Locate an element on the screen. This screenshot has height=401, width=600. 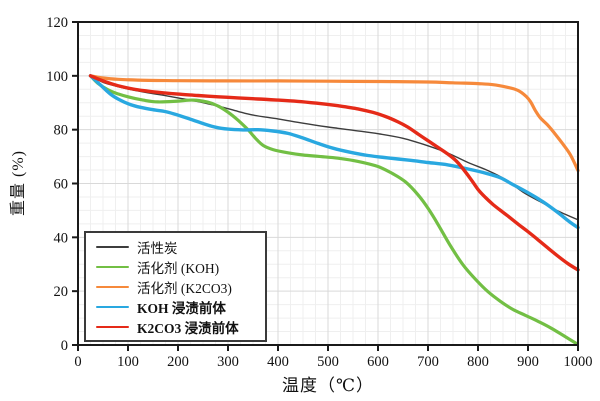
x-tick-label: 400 is located at coordinates (278, 362).